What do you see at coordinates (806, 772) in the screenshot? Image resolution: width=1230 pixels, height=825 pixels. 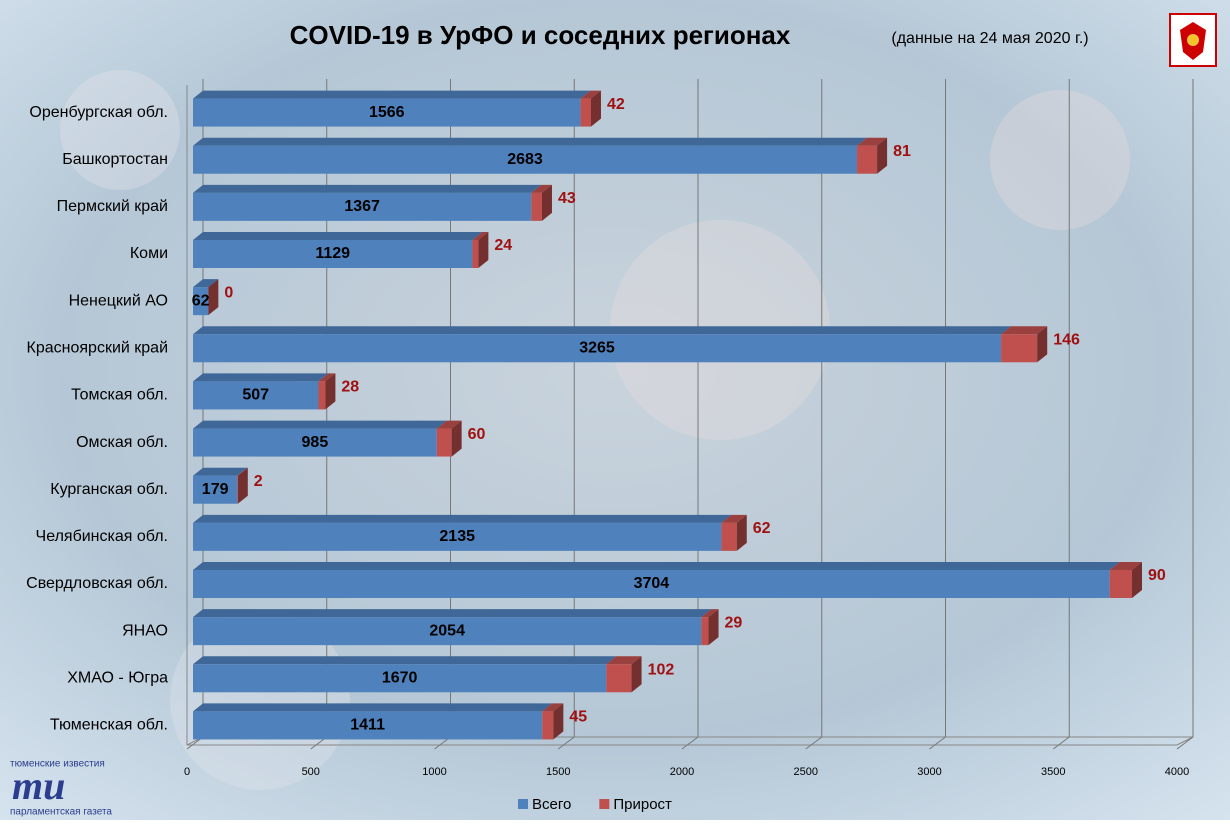 I see `x-tick-label: 2500` at bounding box center [806, 772].